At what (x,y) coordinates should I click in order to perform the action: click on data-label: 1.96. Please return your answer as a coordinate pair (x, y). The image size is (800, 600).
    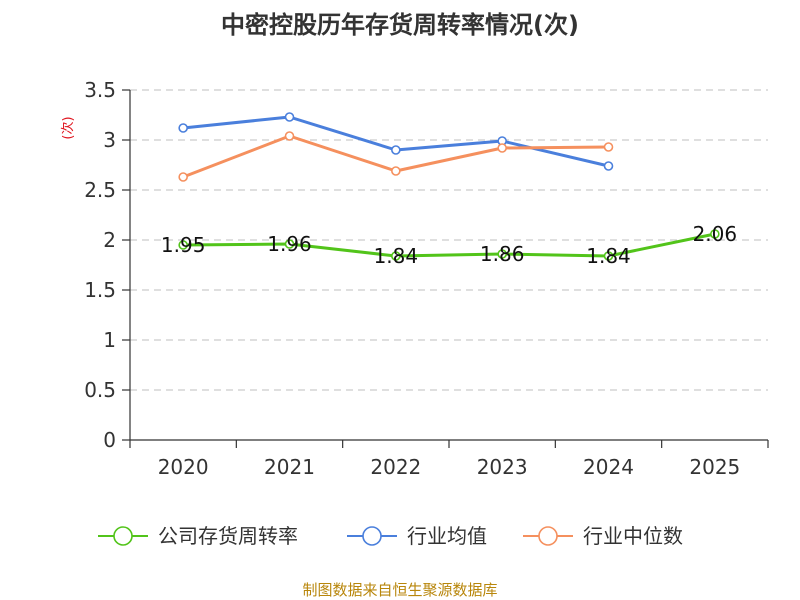
    Looking at the image, I should click on (289, 244).